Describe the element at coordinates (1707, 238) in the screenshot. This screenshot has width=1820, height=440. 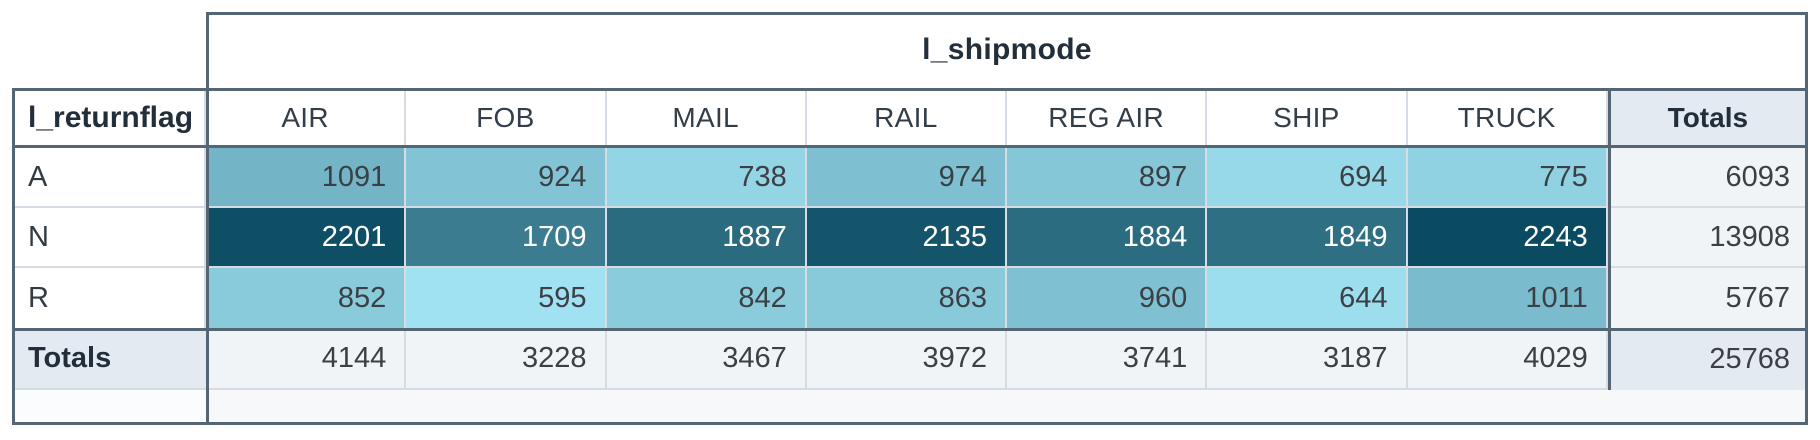
I see `row-total-cell: 13908` at that location.